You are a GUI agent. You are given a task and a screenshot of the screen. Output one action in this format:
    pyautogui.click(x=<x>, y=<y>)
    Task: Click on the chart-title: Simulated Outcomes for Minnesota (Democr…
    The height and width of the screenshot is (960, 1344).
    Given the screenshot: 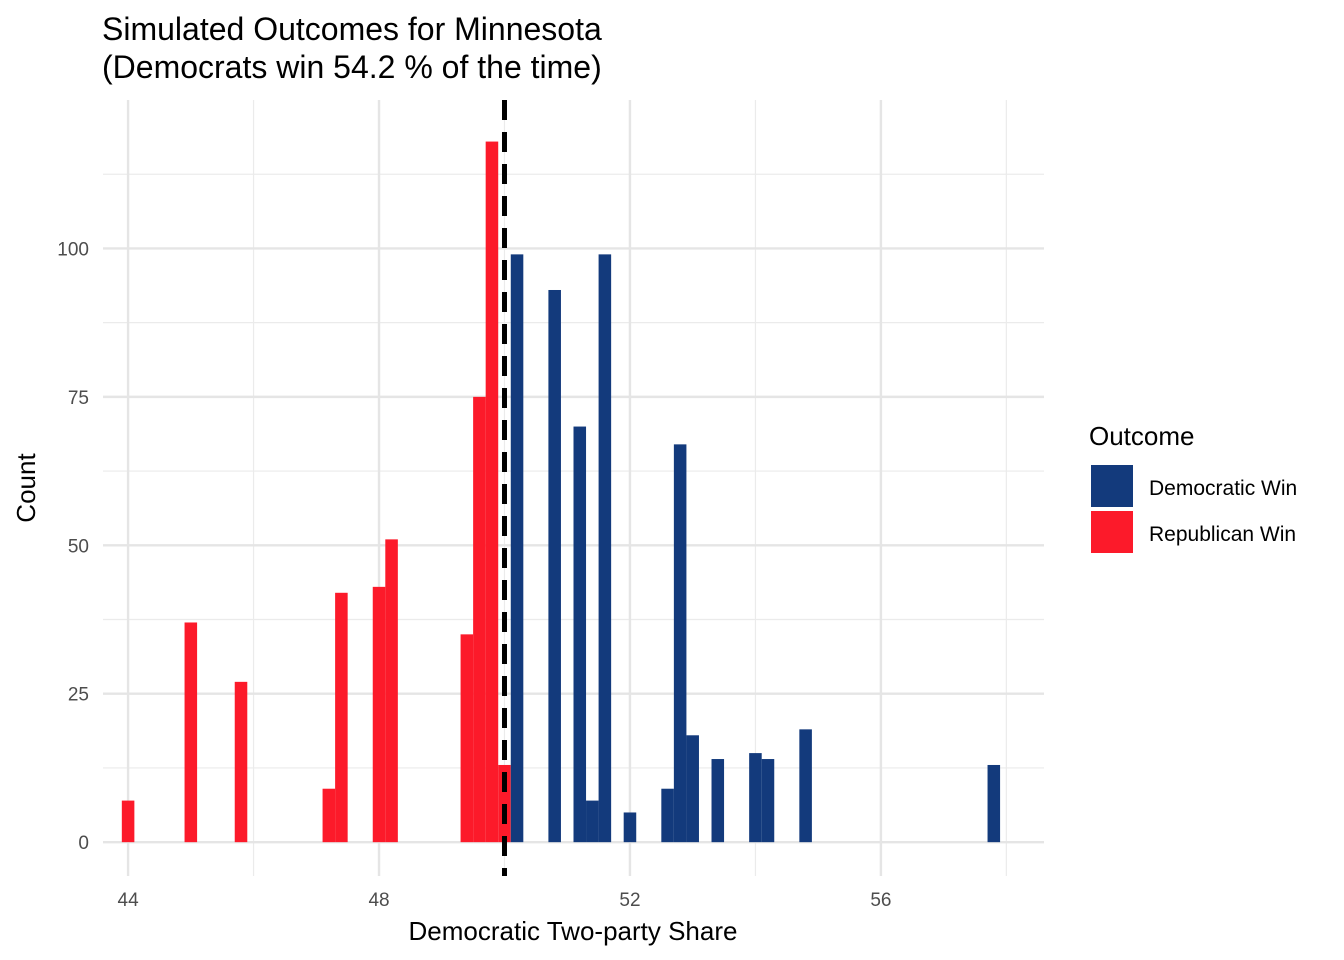 What is the action you would take?
    pyautogui.click(x=352, y=48)
    